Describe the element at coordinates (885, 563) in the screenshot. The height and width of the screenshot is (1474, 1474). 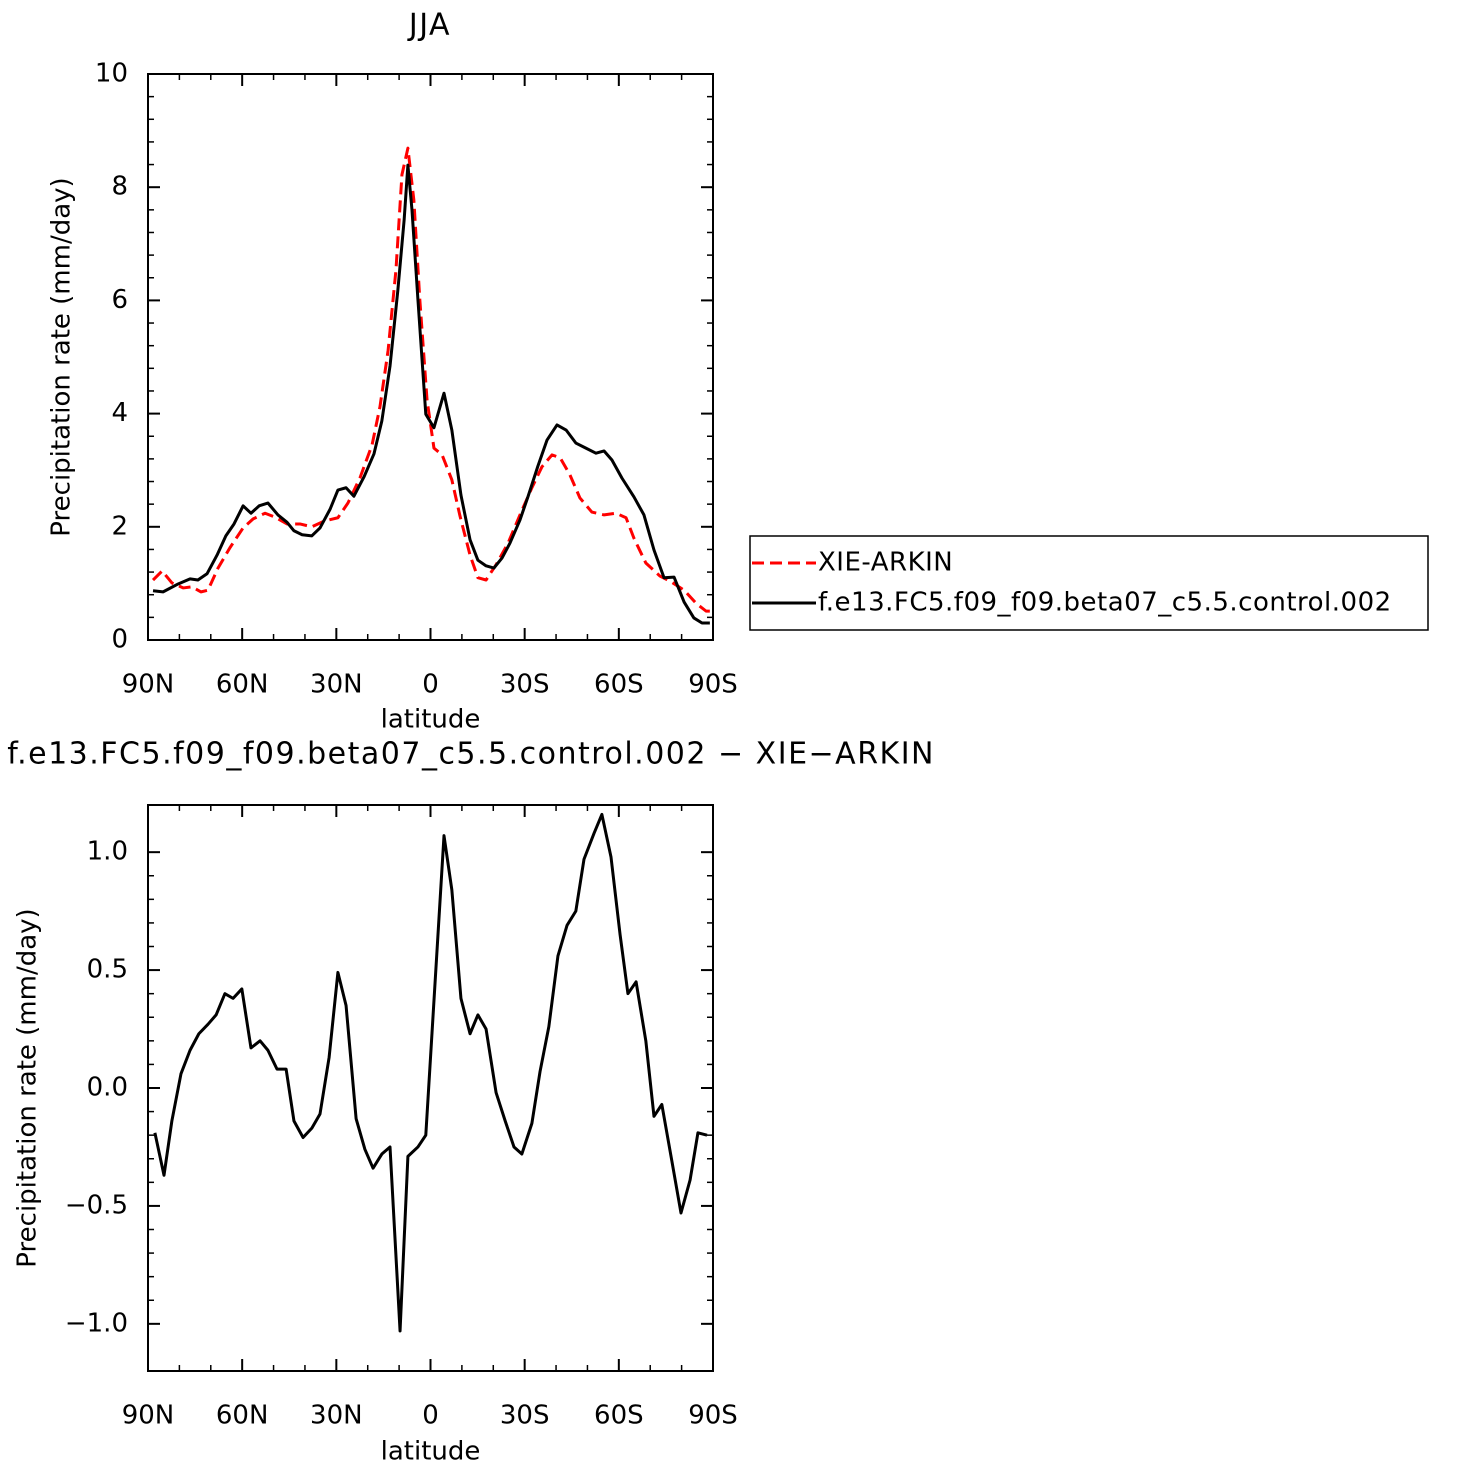
I see `legend-label: XIE-ARKIN` at that location.